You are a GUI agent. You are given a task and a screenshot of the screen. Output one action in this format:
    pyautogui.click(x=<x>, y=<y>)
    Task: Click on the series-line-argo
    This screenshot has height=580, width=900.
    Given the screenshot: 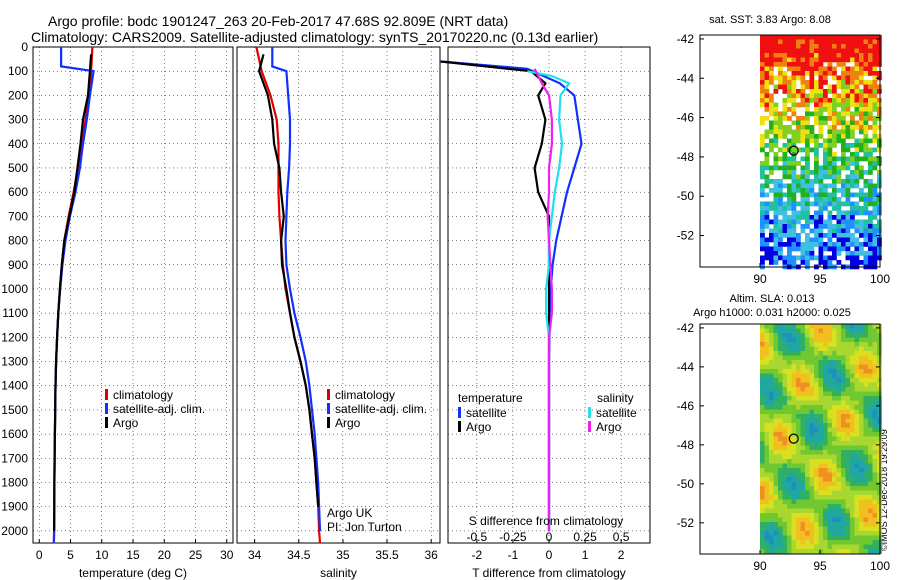 What is the action you would take?
    pyautogui.click(x=543, y=299)
    